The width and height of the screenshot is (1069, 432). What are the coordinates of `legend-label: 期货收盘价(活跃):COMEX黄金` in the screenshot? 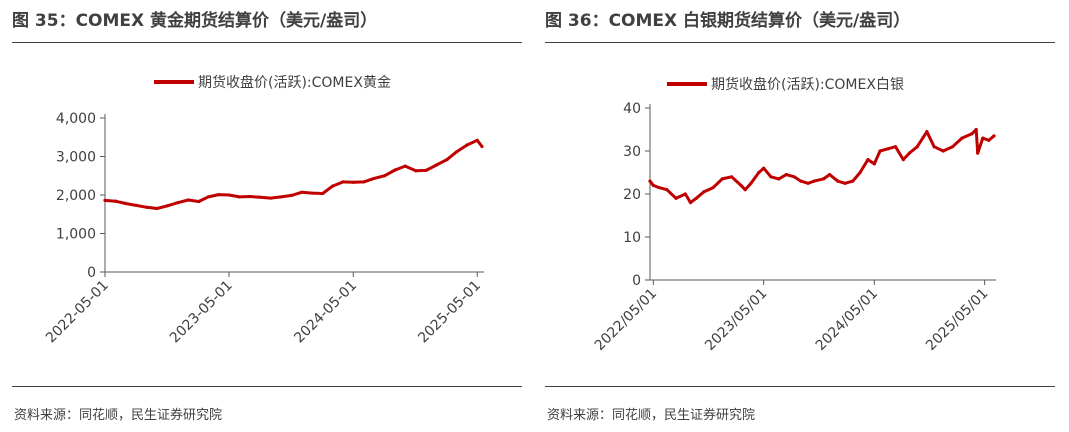 It's located at (294, 82).